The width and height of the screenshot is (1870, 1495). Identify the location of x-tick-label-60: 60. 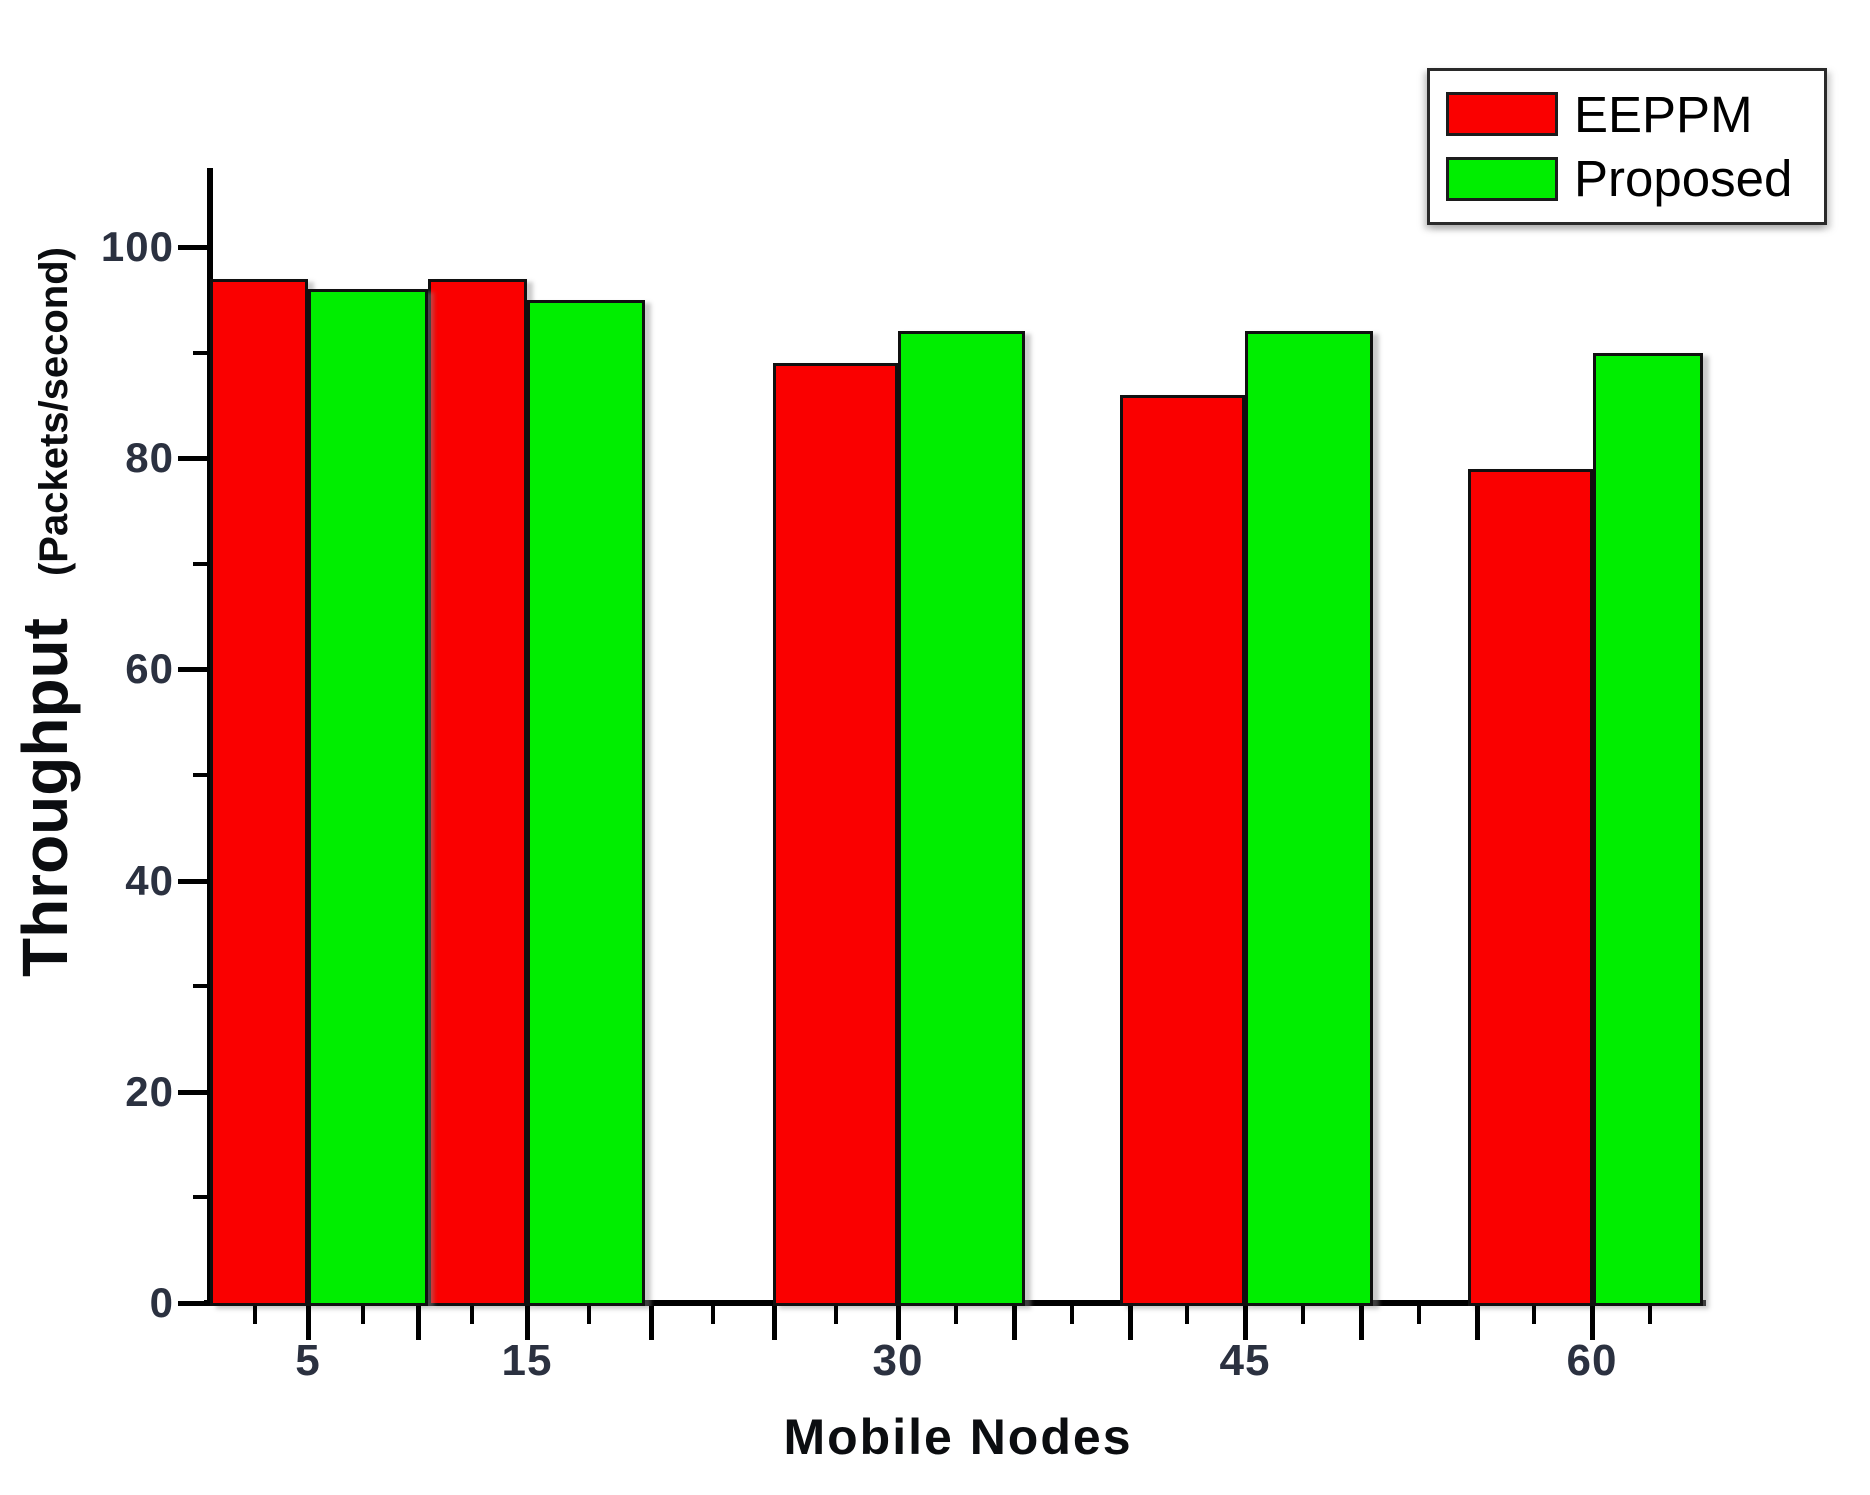
(1592, 1360).